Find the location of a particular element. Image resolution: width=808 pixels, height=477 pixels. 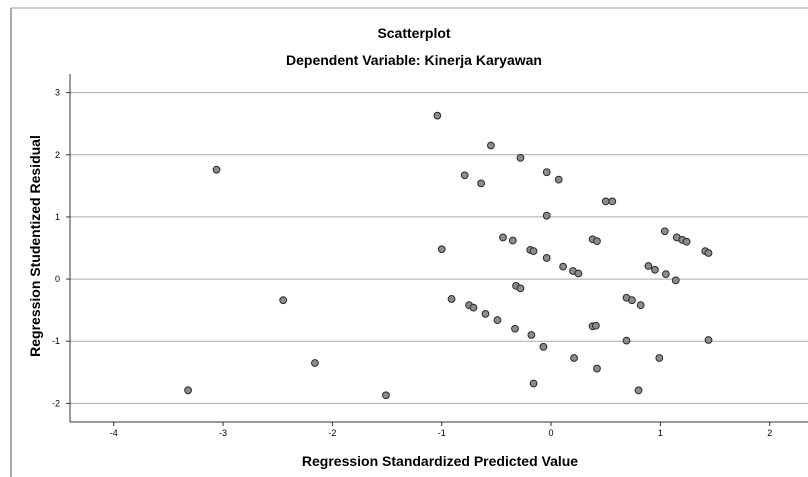

y-axis-ticks: -2 -1 0 1 2 3 is located at coordinates (61, 248).